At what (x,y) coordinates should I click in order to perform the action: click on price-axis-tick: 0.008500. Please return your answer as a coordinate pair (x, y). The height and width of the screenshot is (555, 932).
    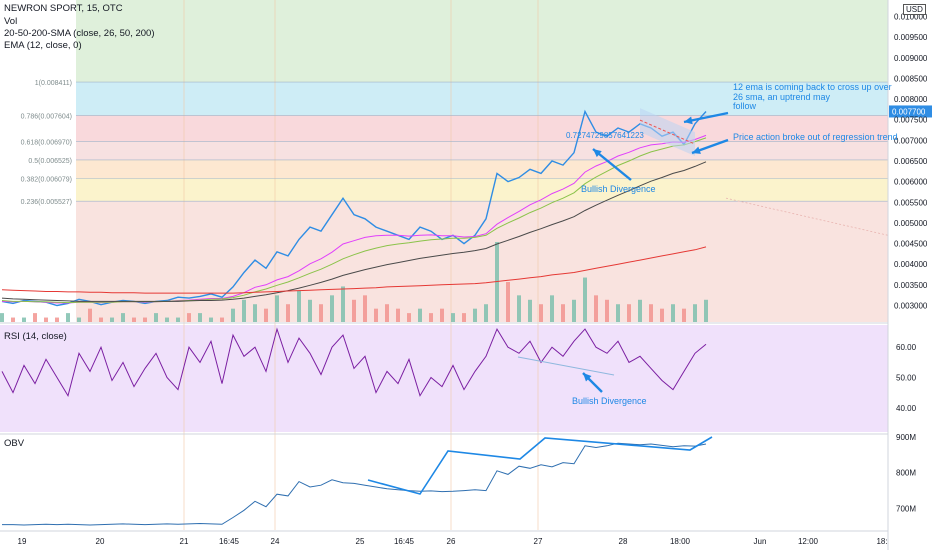
    Looking at the image, I should click on (911, 78).